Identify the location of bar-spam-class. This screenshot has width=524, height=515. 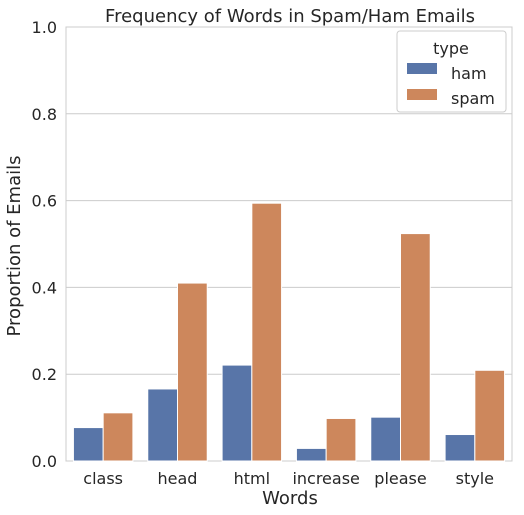
(118, 437).